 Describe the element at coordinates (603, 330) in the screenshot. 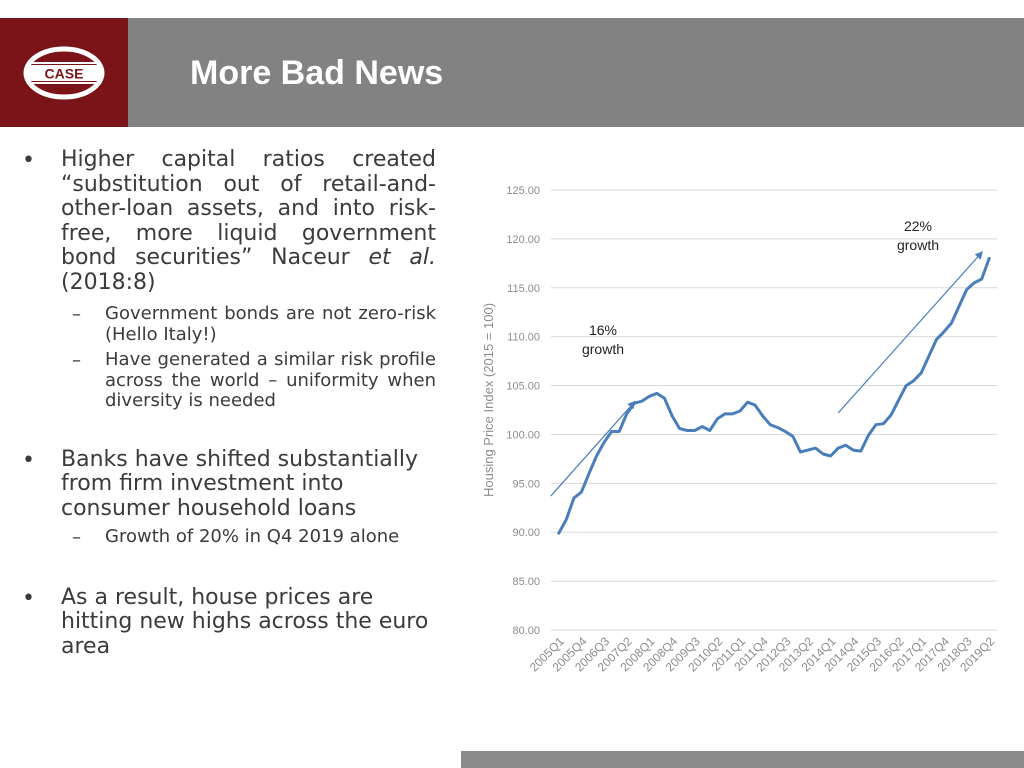

I see `growth-annotation-label: 16%` at that location.